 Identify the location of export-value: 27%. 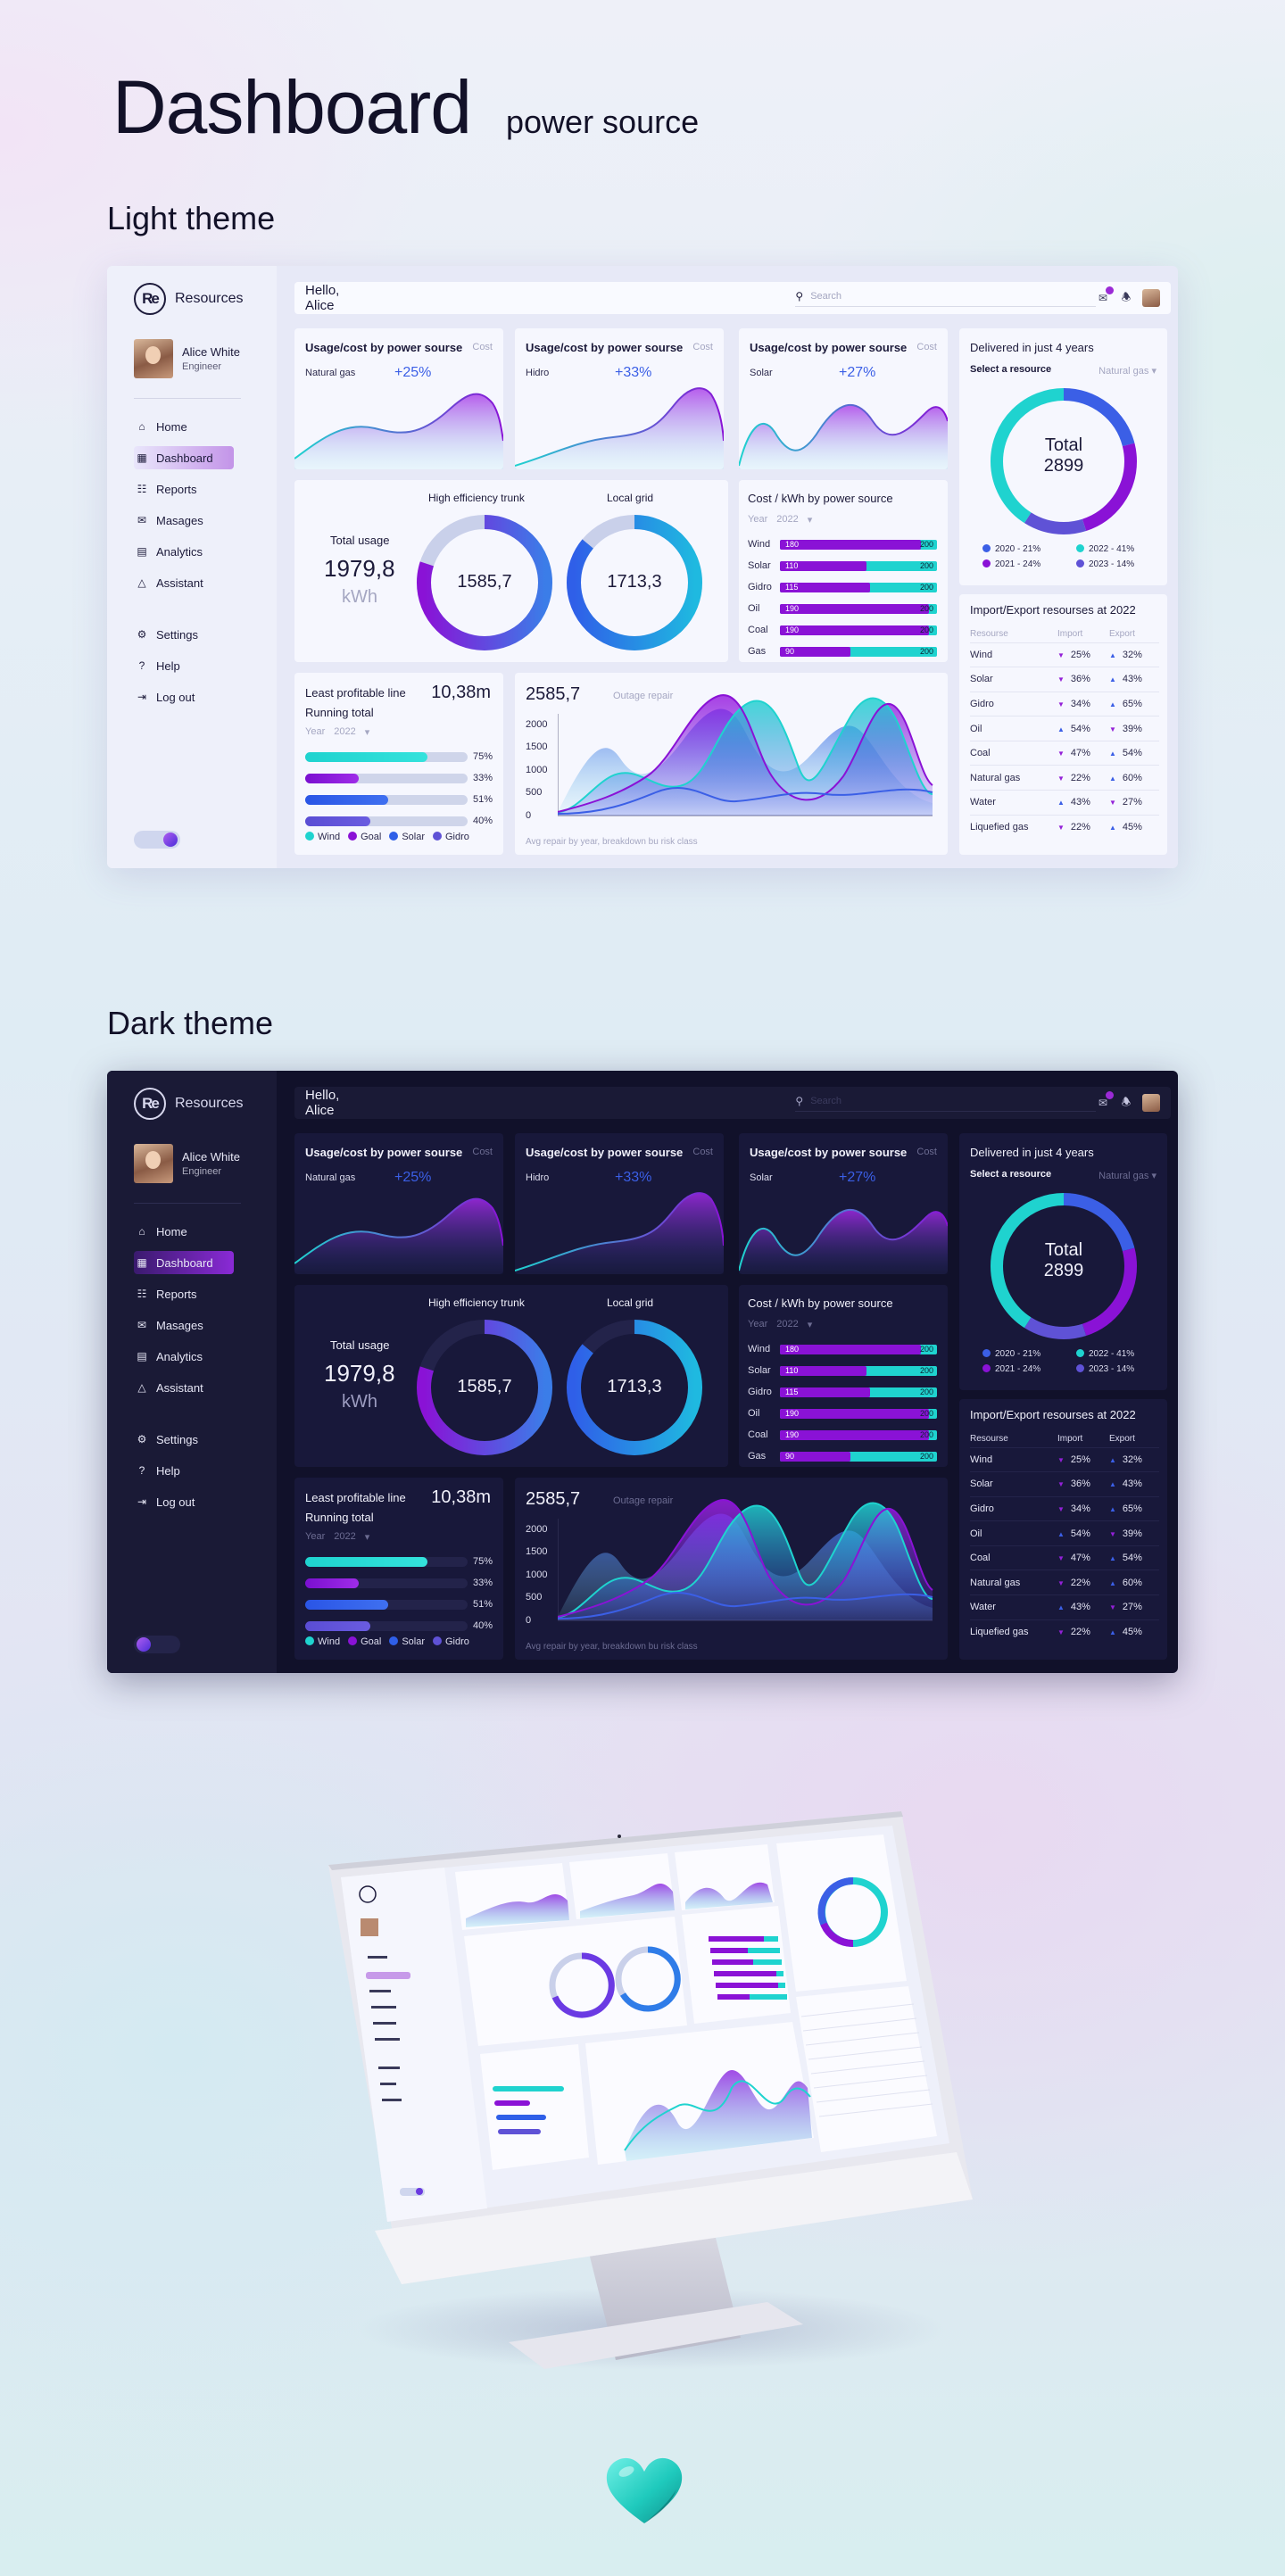
(1132, 1607).